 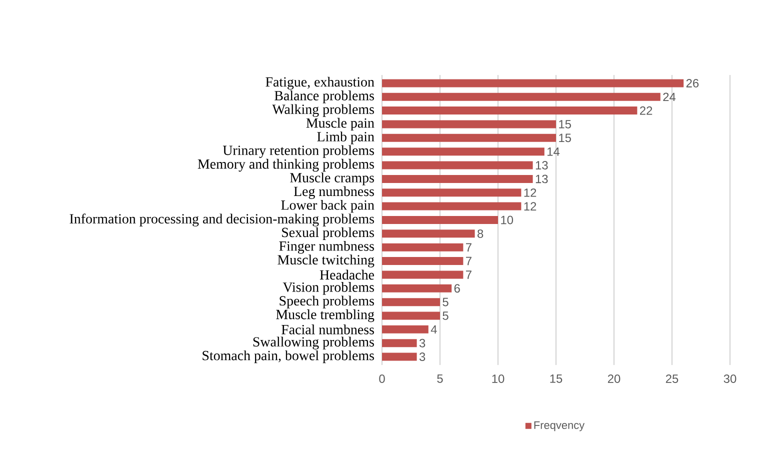 I want to click on y-tick-label: Headache, so click(x=347, y=275).